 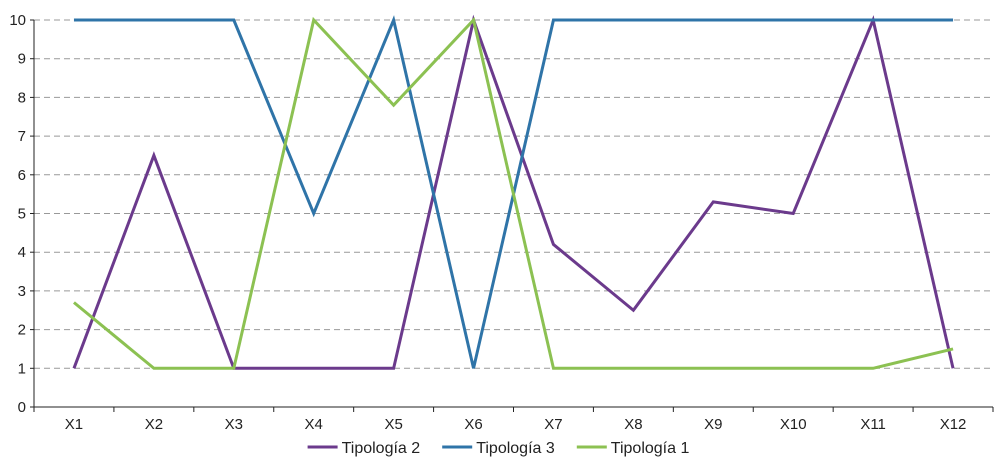 I want to click on y-tick-label: 7, so click(x=22, y=136).